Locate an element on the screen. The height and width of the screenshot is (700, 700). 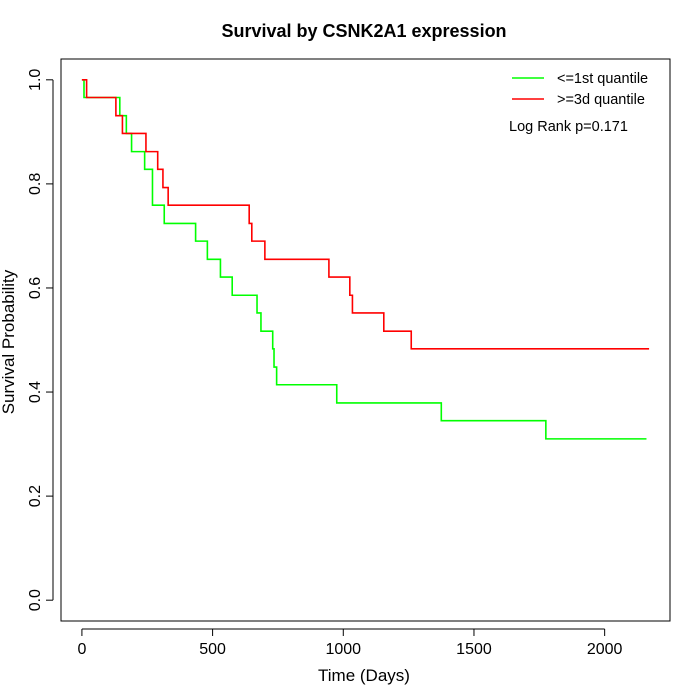
y-tick-label: 0.4 is located at coordinates (35, 392).